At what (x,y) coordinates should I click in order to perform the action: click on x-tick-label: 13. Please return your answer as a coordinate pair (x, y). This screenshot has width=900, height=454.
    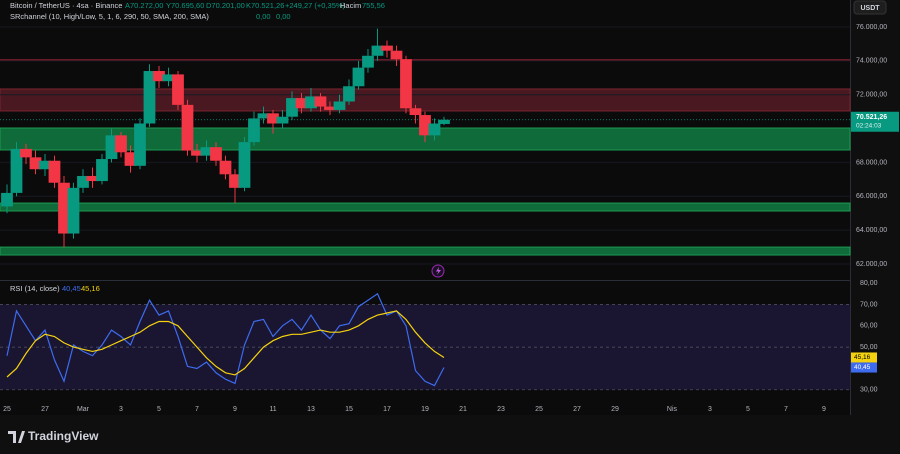
    Looking at the image, I should click on (311, 409).